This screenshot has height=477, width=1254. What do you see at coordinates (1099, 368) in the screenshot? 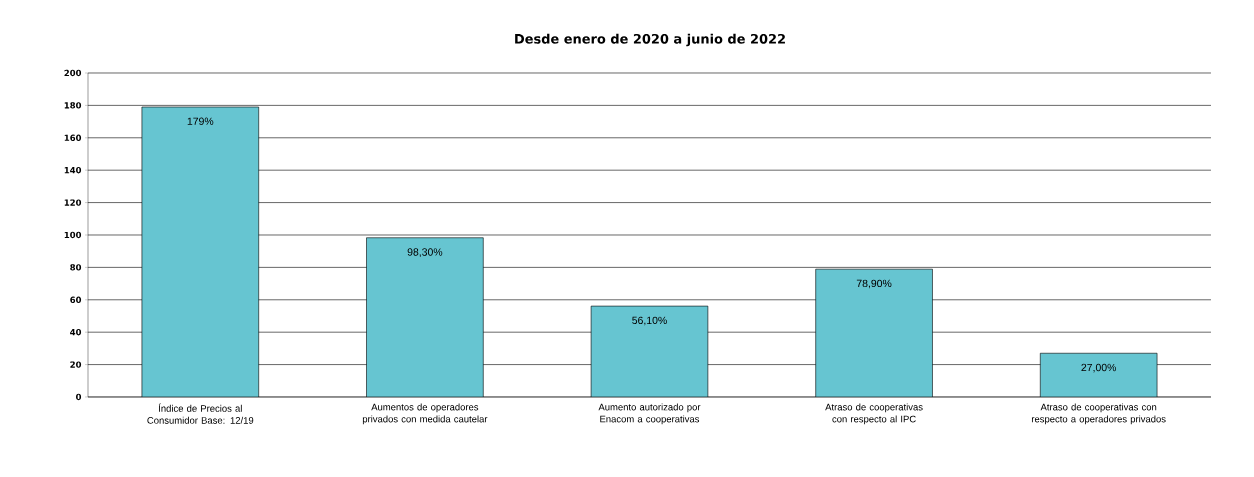
I see `data-label: 27,00%` at bounding box center [1099, 368].